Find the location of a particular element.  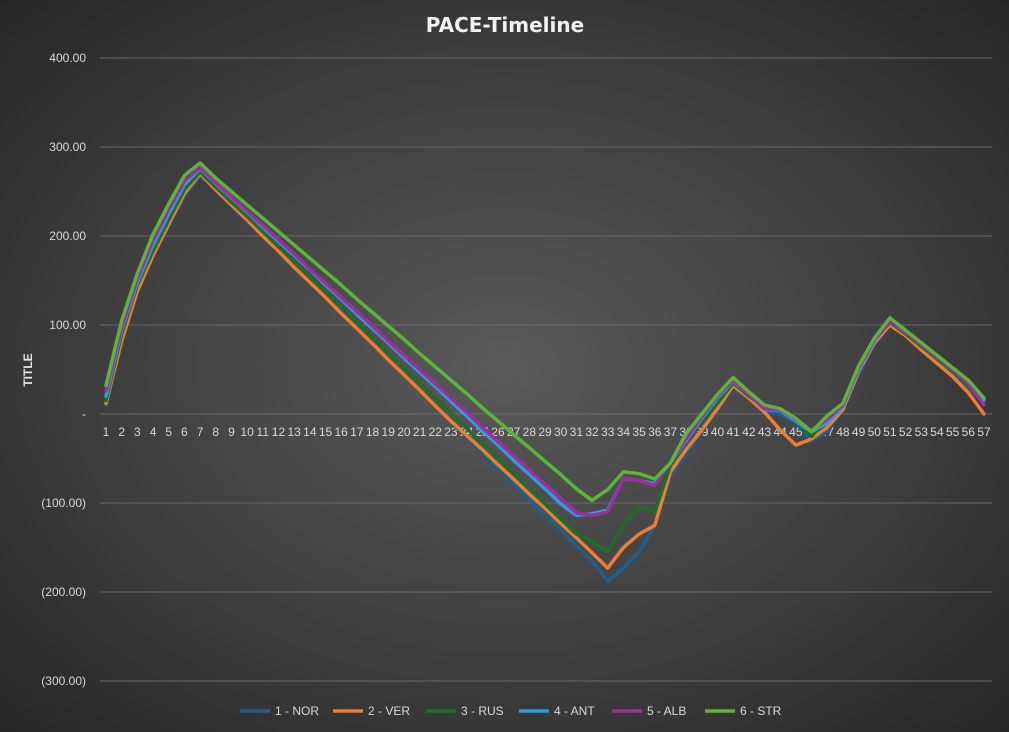

y-tick-label: 100.00 is located at coordinates (67, 325).